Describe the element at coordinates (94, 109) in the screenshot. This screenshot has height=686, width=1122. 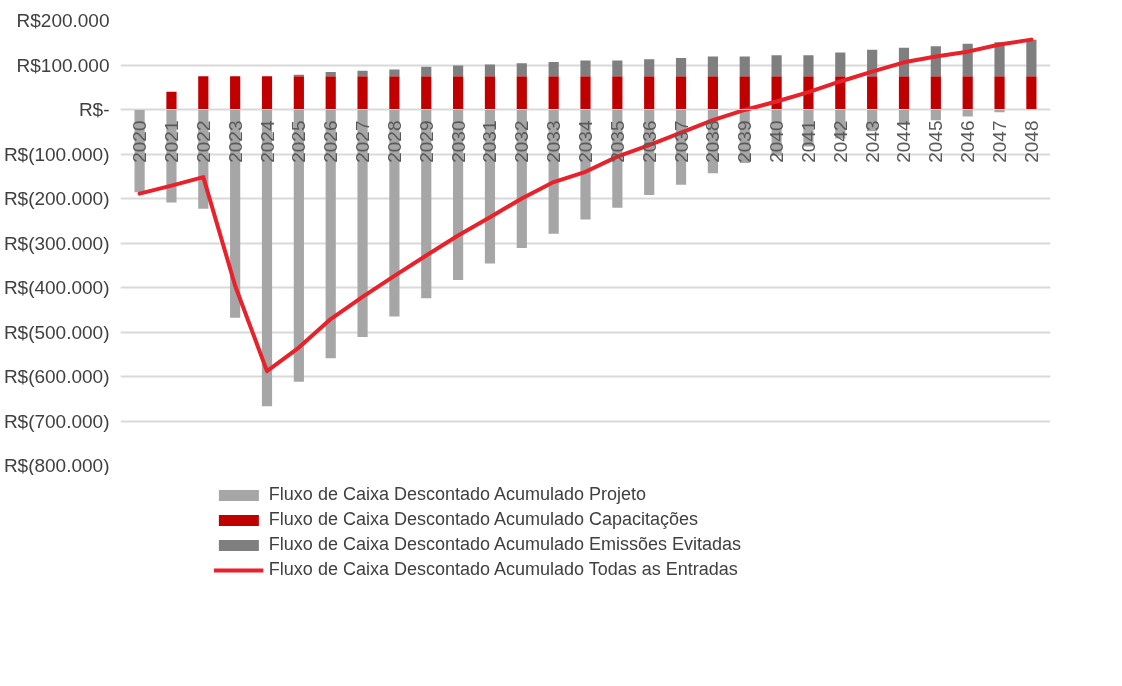
I see `y-tick-label: R$-` at that location.